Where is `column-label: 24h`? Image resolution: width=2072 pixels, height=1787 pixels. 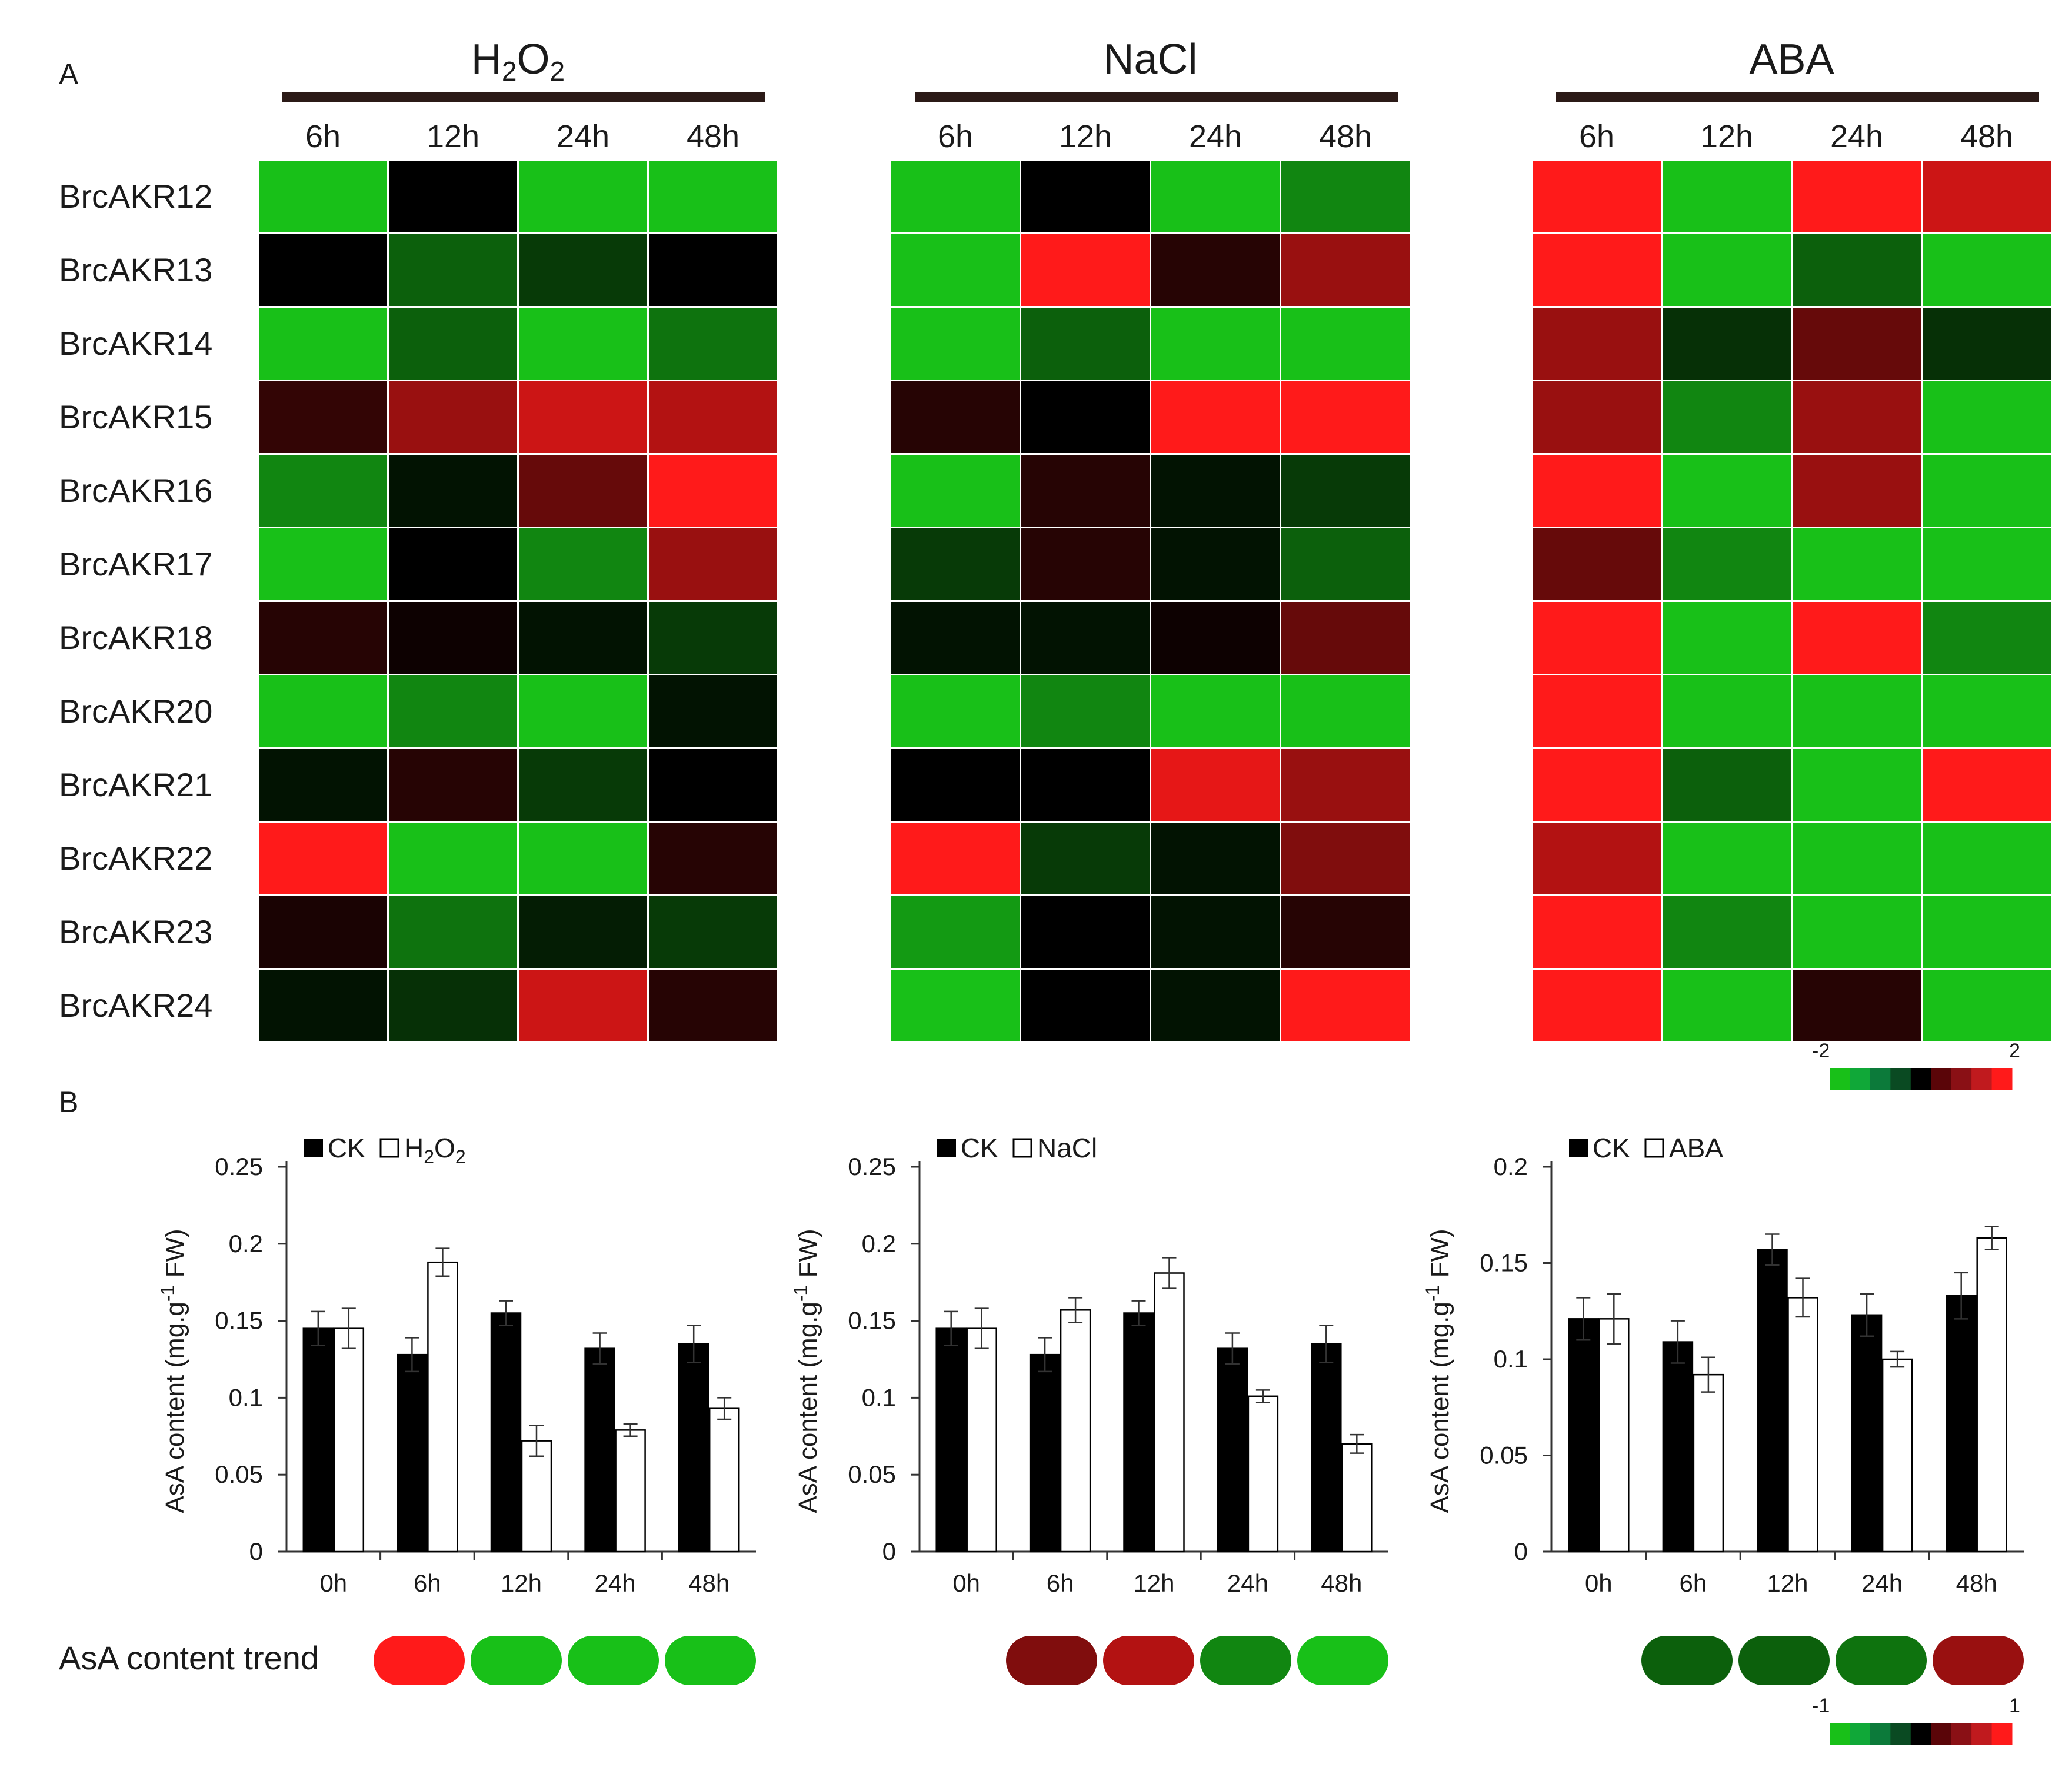 column-label: 24h is located at coordinates (583, 136).